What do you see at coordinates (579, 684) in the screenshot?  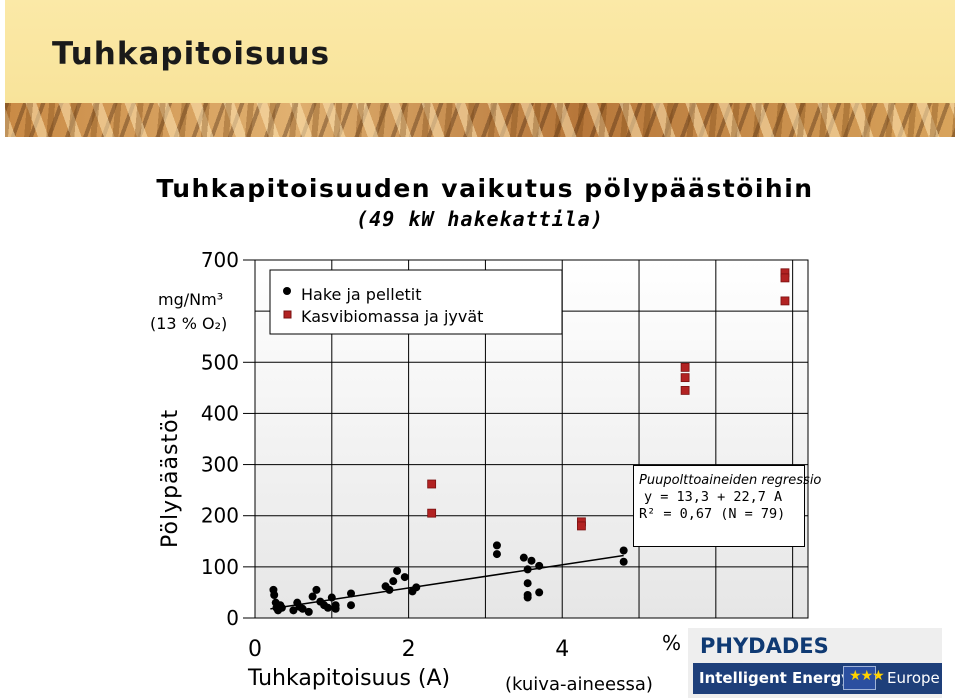 I see `x-axis-label-suffix: (kuiva-aineessa)` at bounding box center [579, 684].